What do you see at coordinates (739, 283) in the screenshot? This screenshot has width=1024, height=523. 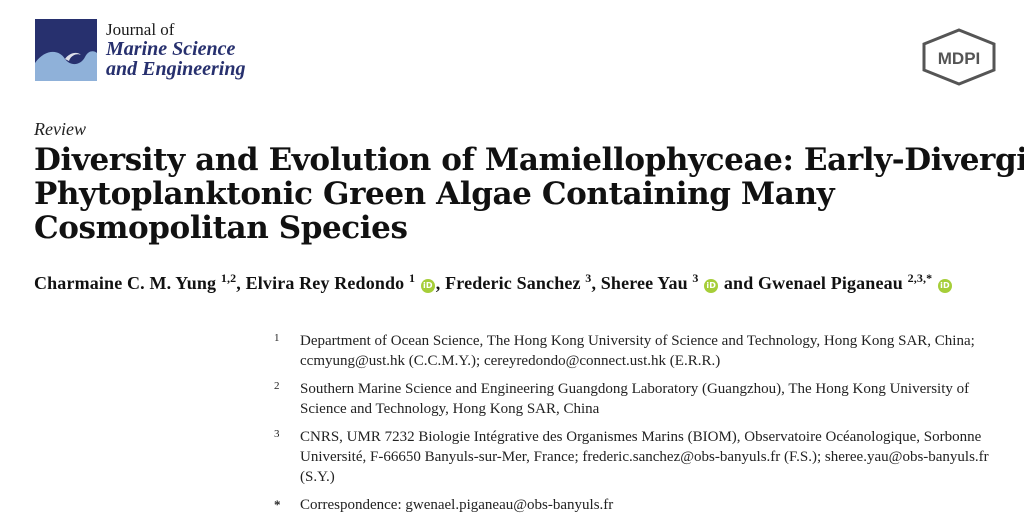 I see `author-separator: and` at bounding box center [739, 283].